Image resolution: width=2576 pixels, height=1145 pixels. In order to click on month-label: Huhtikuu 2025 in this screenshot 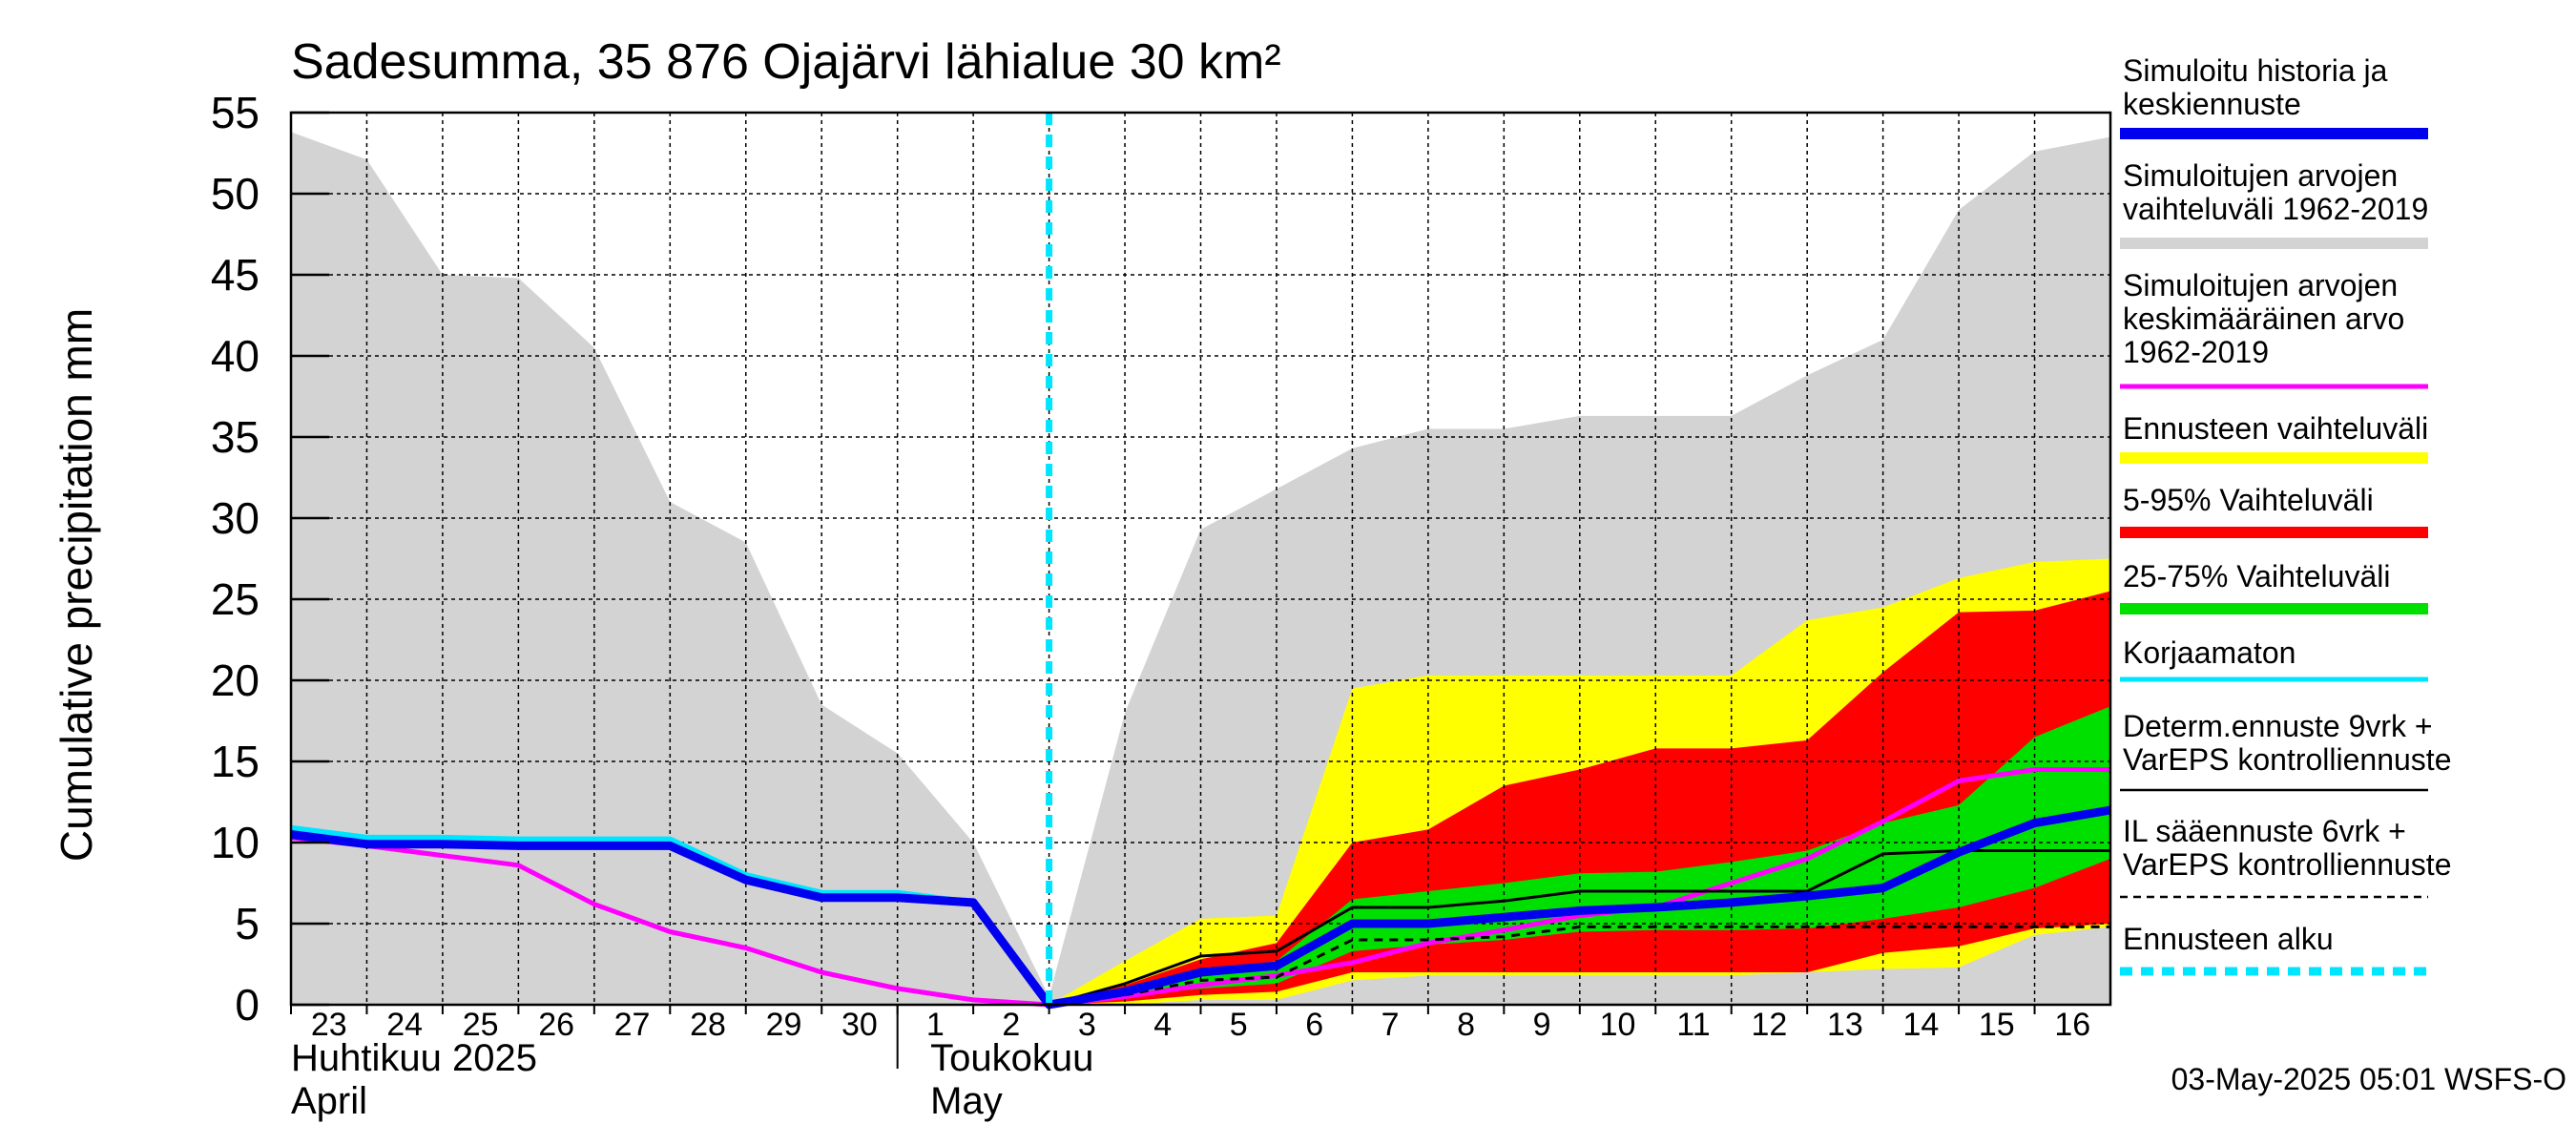, I will do `click(414, 1058)`.